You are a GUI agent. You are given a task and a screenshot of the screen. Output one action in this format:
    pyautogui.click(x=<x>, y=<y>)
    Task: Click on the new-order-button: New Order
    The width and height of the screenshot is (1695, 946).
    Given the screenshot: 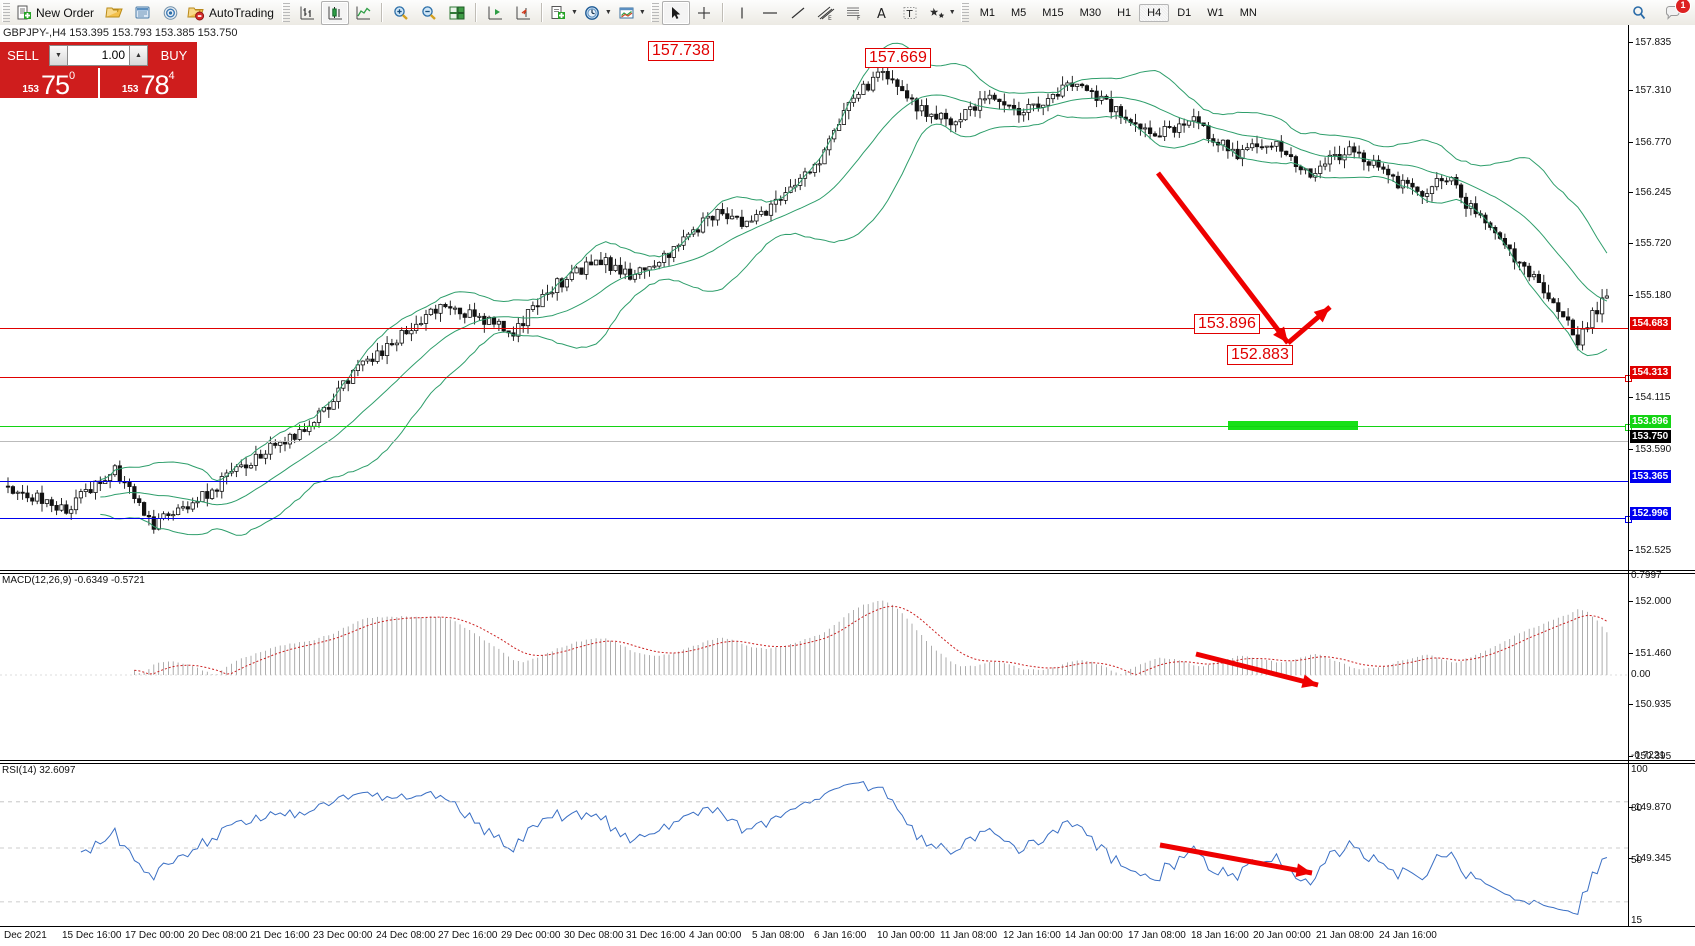 What is the action you would take?
    pyautogui.click(x=56, y=13)
    